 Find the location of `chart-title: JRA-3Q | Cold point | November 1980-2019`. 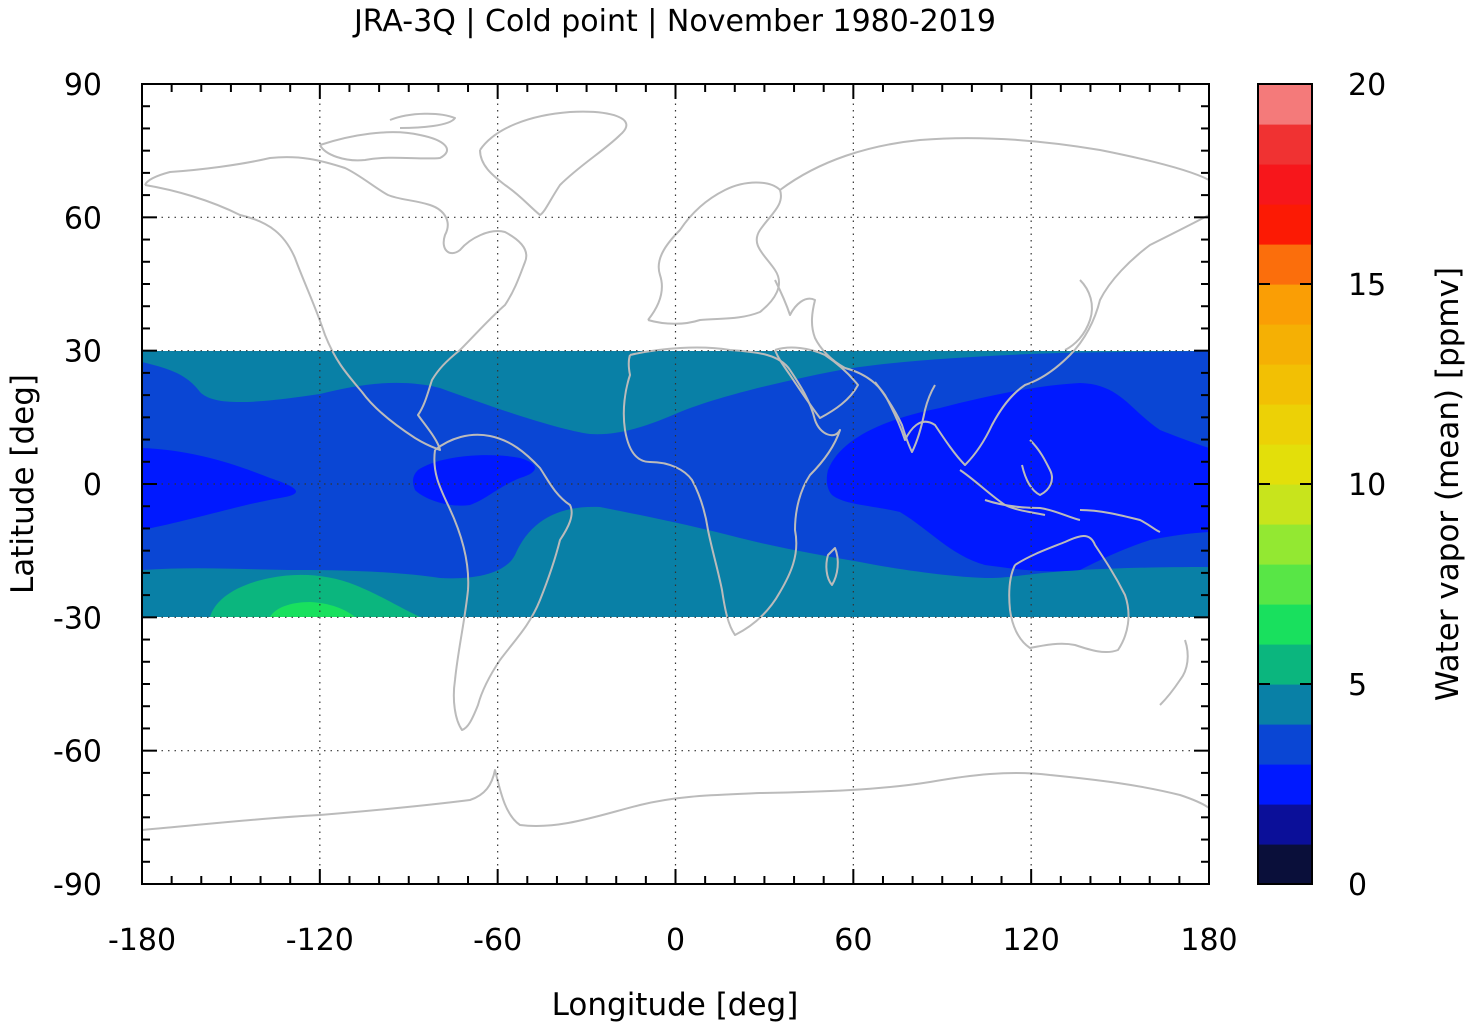

chart-title: JRA-3Q | Cold point | November 1980-2019 is located at coordinates (674, 21).